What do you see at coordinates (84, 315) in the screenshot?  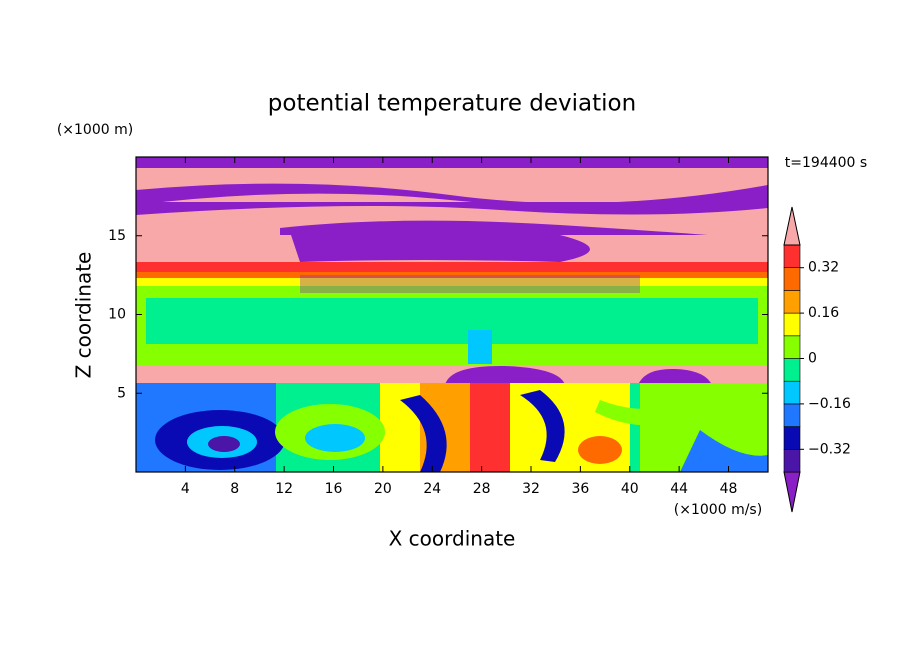 I see `y-axis-label: Z coordinate` at bounding box center [84, 315].